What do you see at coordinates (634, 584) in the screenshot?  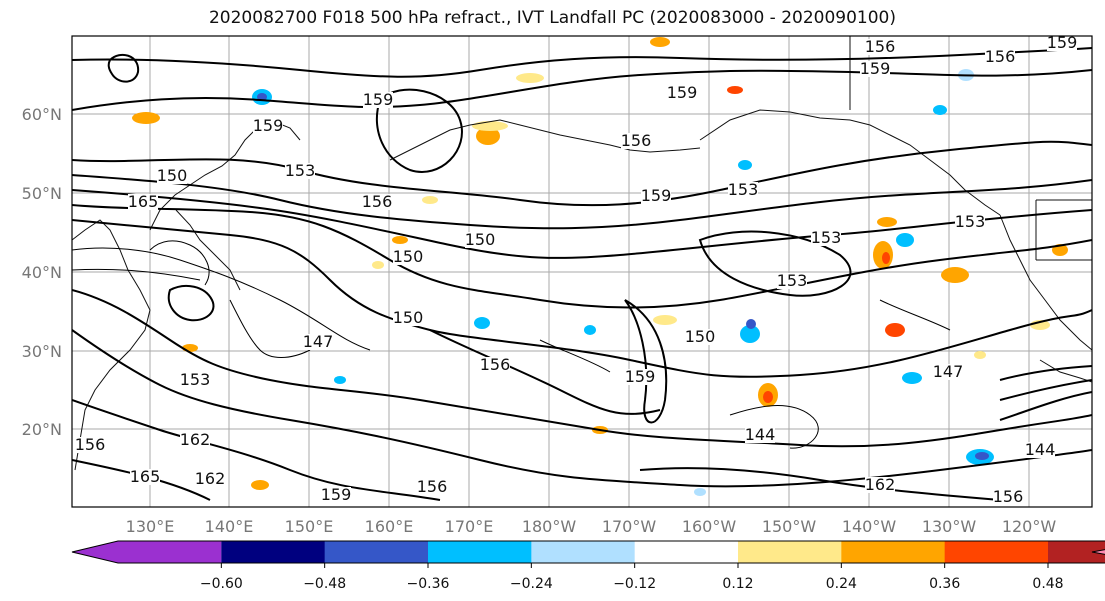 I see `colorbar-tick-label: −0.12` at bounding box center [634, 584].